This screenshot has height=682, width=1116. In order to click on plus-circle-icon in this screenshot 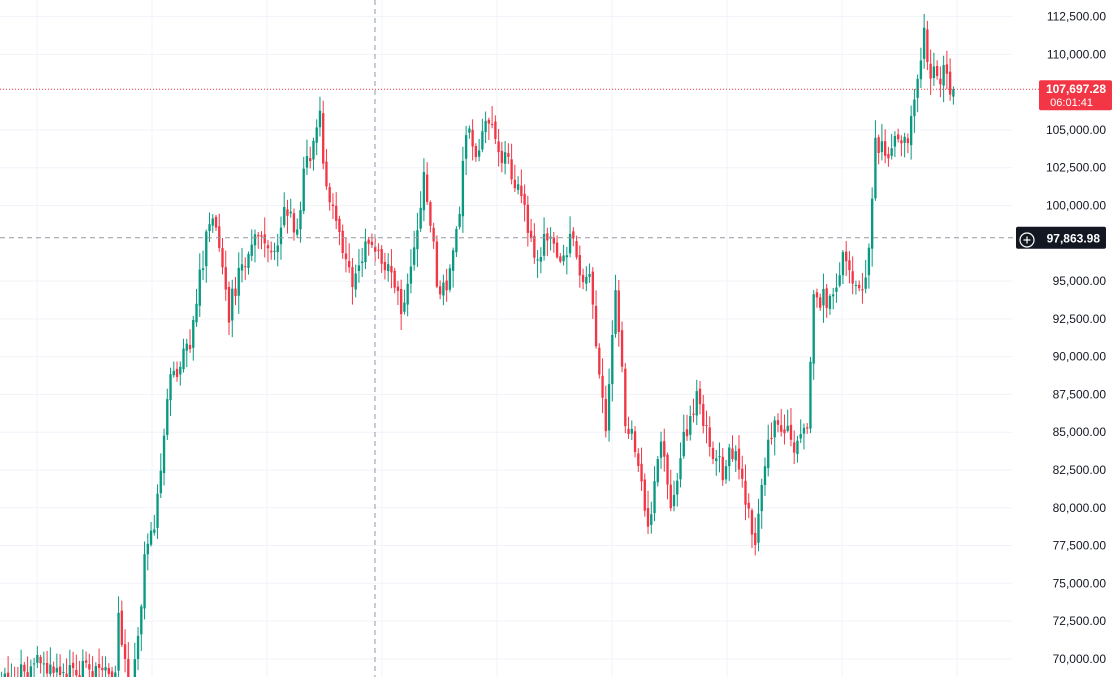, I will do `click(1027, 240)`.